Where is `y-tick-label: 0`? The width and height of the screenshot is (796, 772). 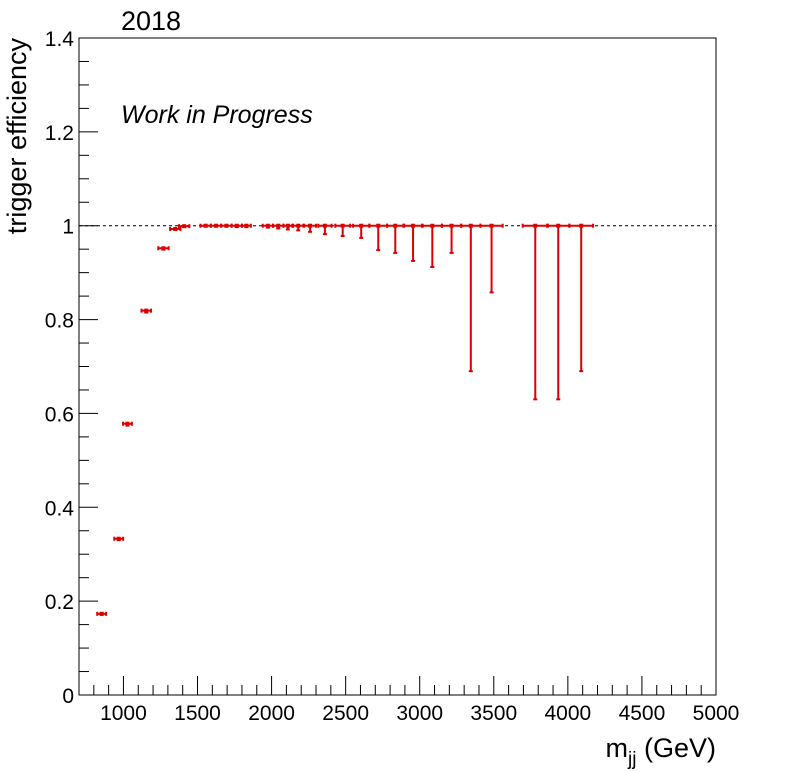 y-tick-label: 0 is located at coordinates (68, 696).